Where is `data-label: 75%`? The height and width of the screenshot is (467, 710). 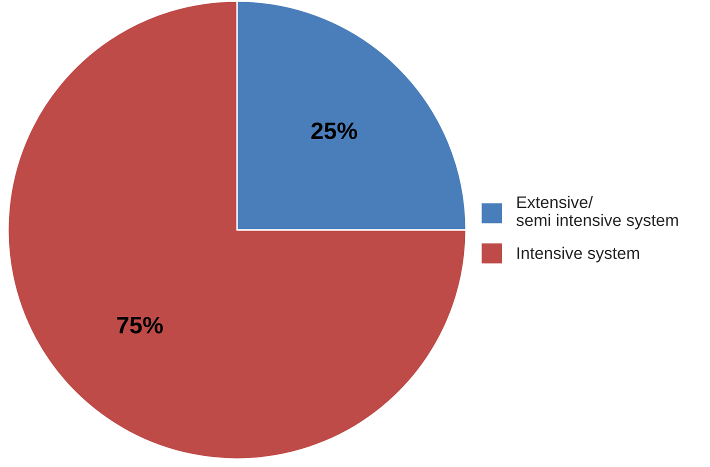 data-label: 75% is located at coordinates (140, 325).